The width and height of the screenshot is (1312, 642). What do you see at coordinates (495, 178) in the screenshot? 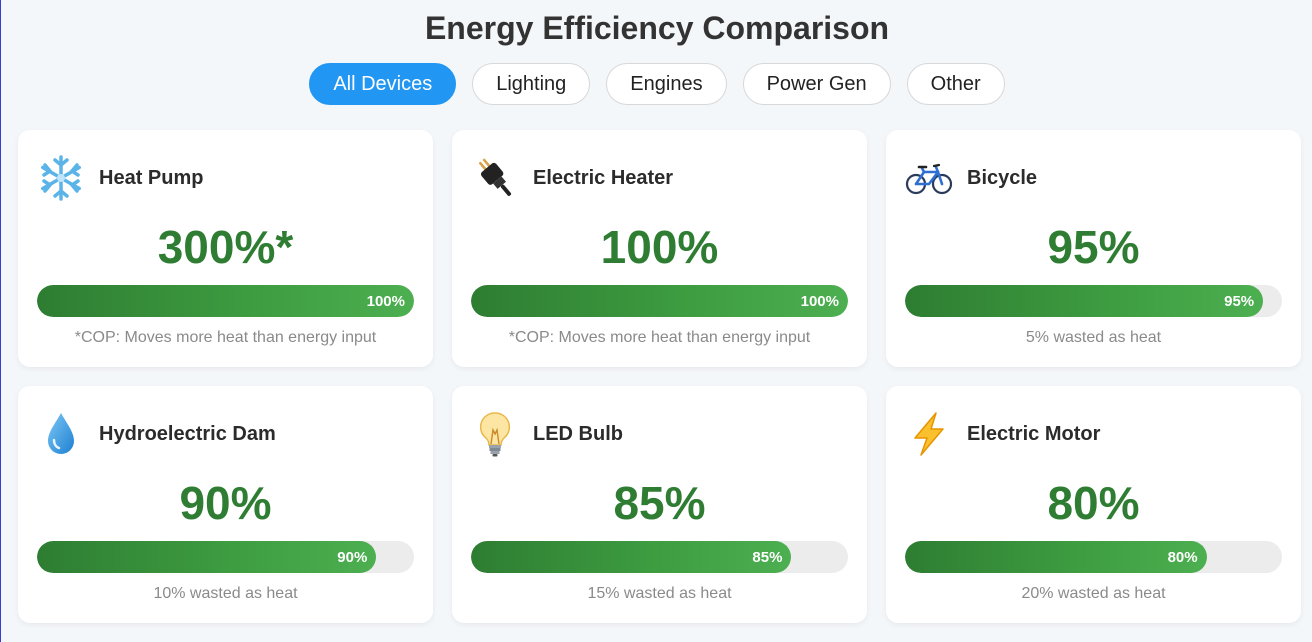
I see `plug-icon` at bounding box center [495, 178].